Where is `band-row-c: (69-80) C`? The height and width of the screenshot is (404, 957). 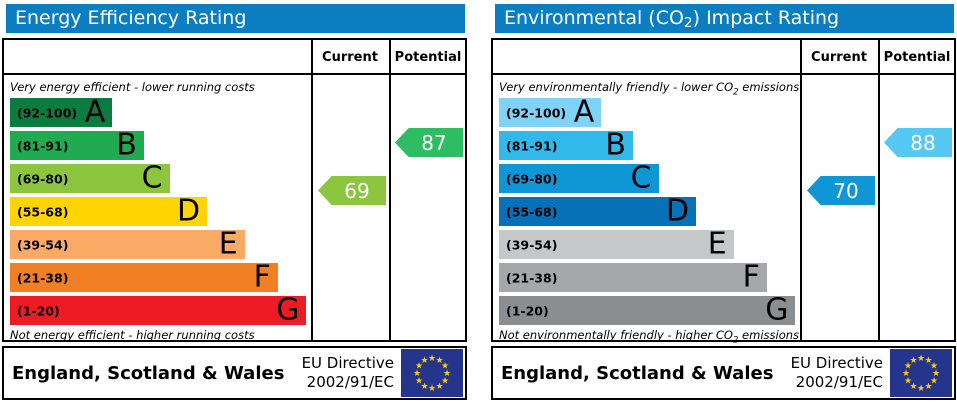
band-row-c: (69-80) C is located at coordinates (649, 177).